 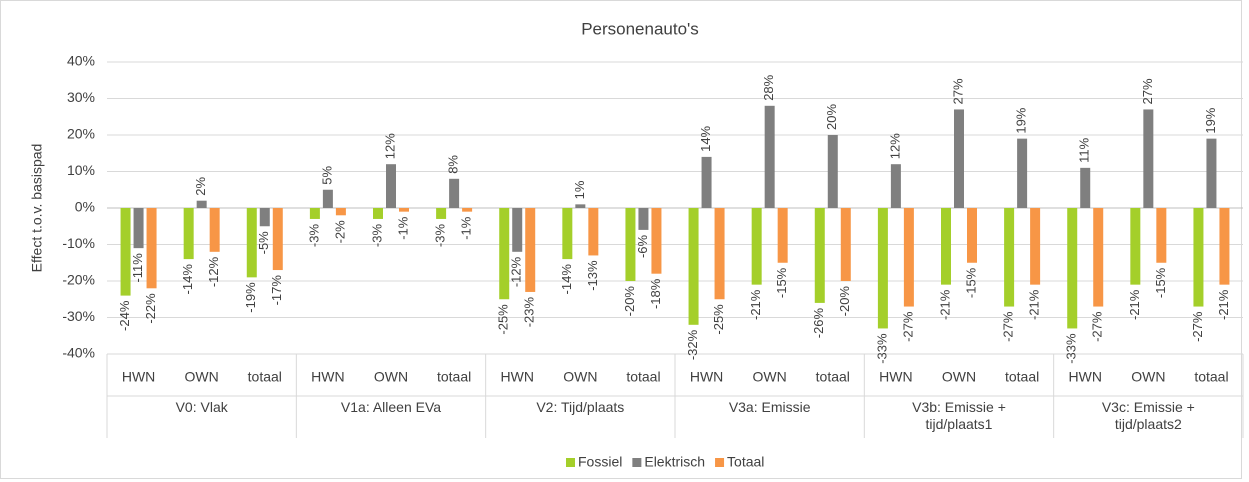 What do you see at coordinates (718, 319) in the screenshot?
I see `data-label: -25%` at bounding box center [718, 319].